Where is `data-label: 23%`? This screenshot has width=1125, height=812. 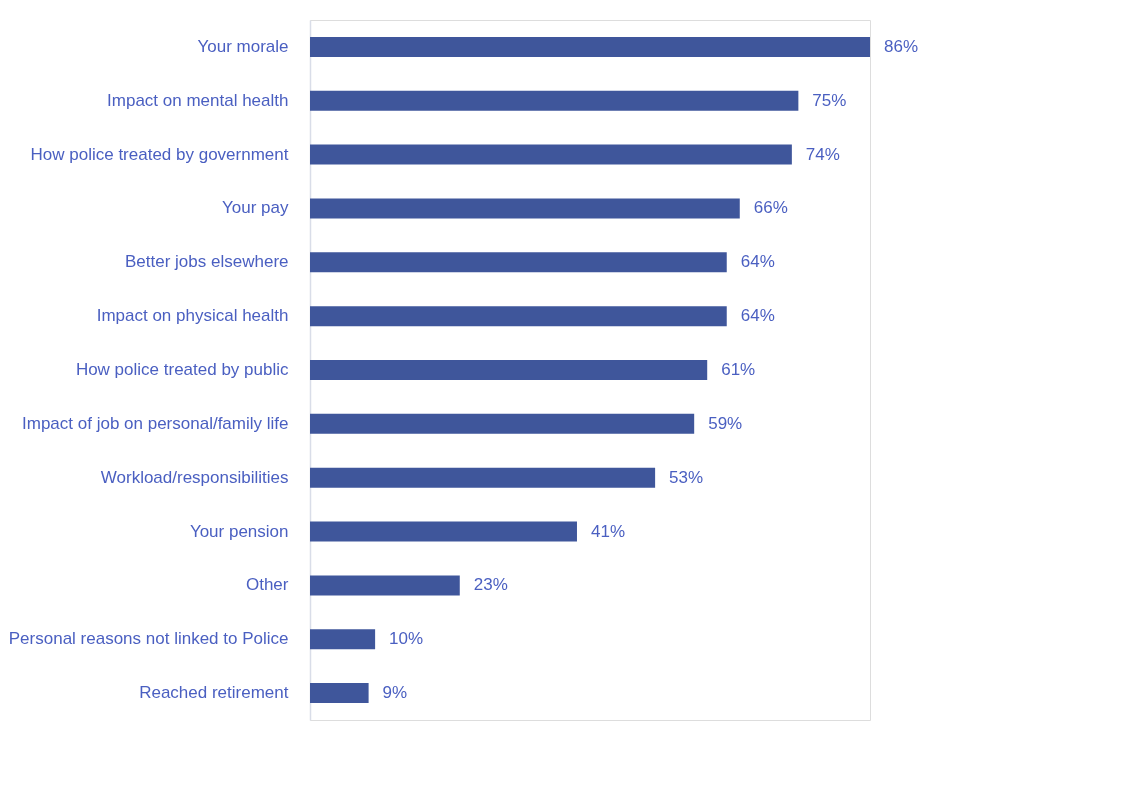 data-label: 23% is located at coordinates (490, 585).